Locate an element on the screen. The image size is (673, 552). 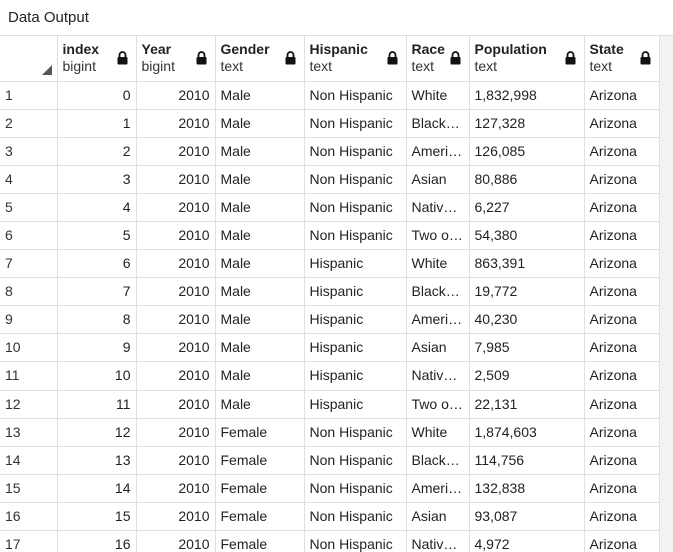
row-number: 5 is located at coordinates (29, 207).